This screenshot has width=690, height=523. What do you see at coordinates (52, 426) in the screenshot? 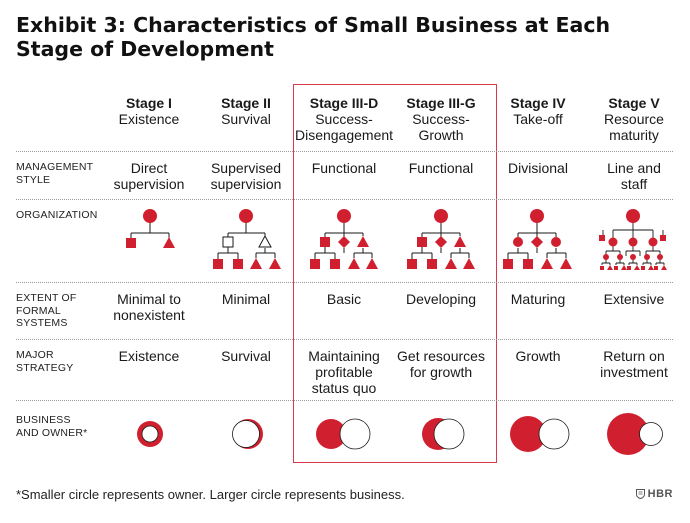
I see `row-label-business-owner: BUSINESS AND OWNER*` at bounding box center [52, 426].